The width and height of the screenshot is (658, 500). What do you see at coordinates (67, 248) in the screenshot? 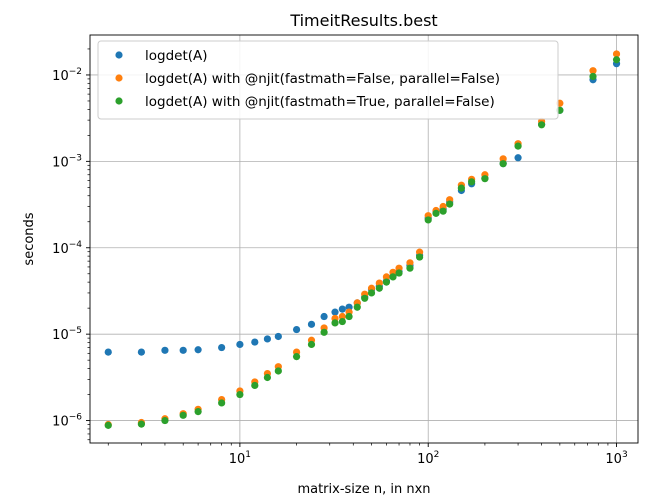
I see `y-tick-label: 10⁻⁴` at bounding box center [67, 248].